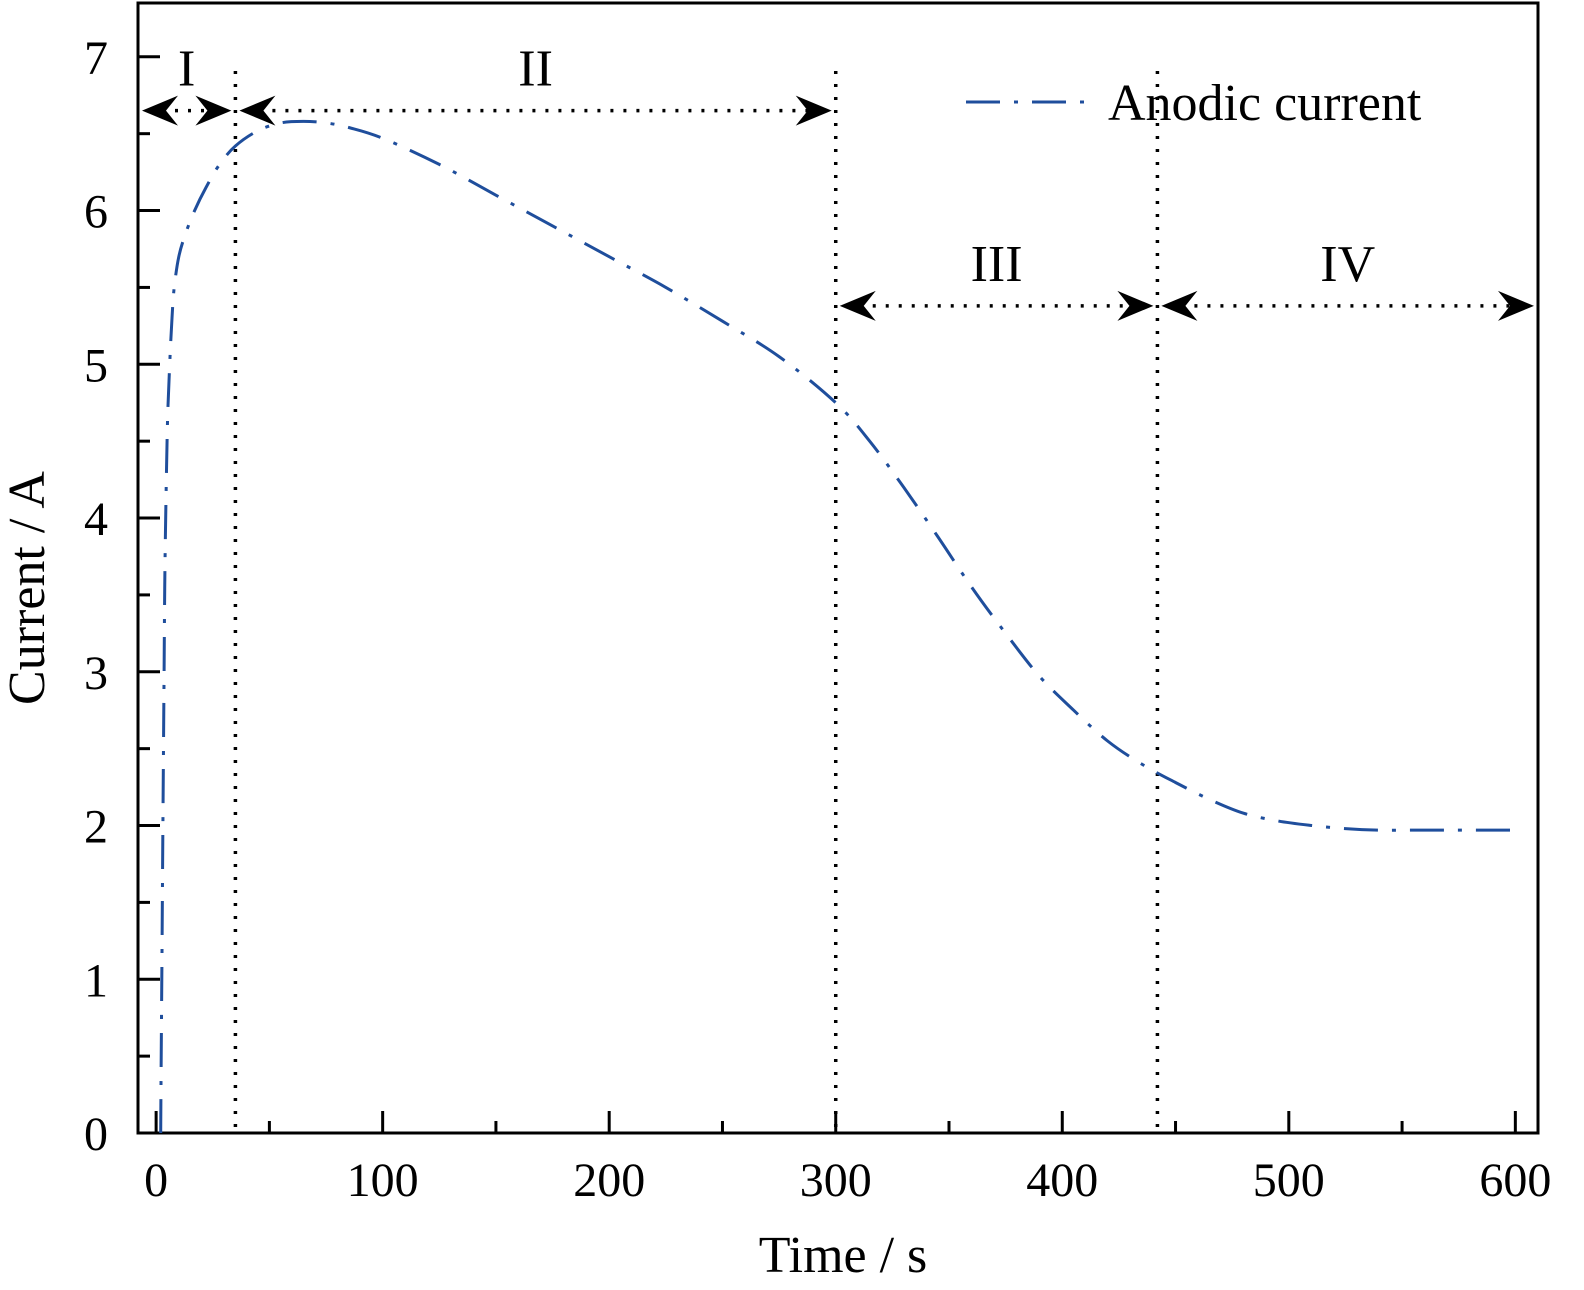  Describe the element at coordinates (1289, 1180) in the screenshot. I see `x-tick-label: 500` at that location.